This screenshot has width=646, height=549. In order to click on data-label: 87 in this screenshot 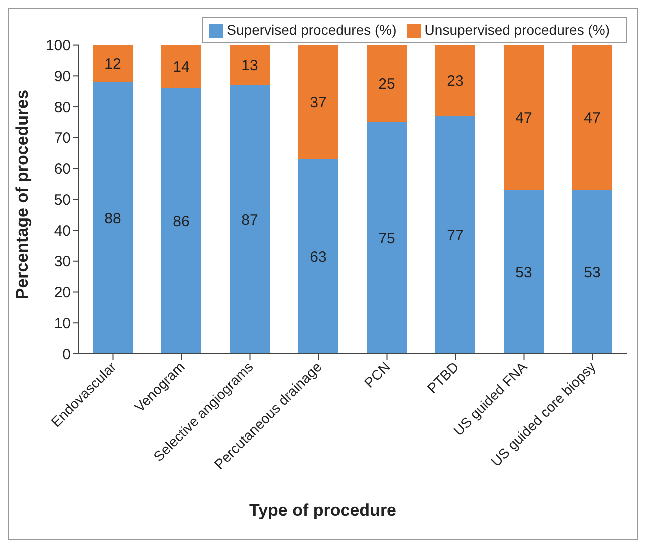, I will do `click(250, 221)`.